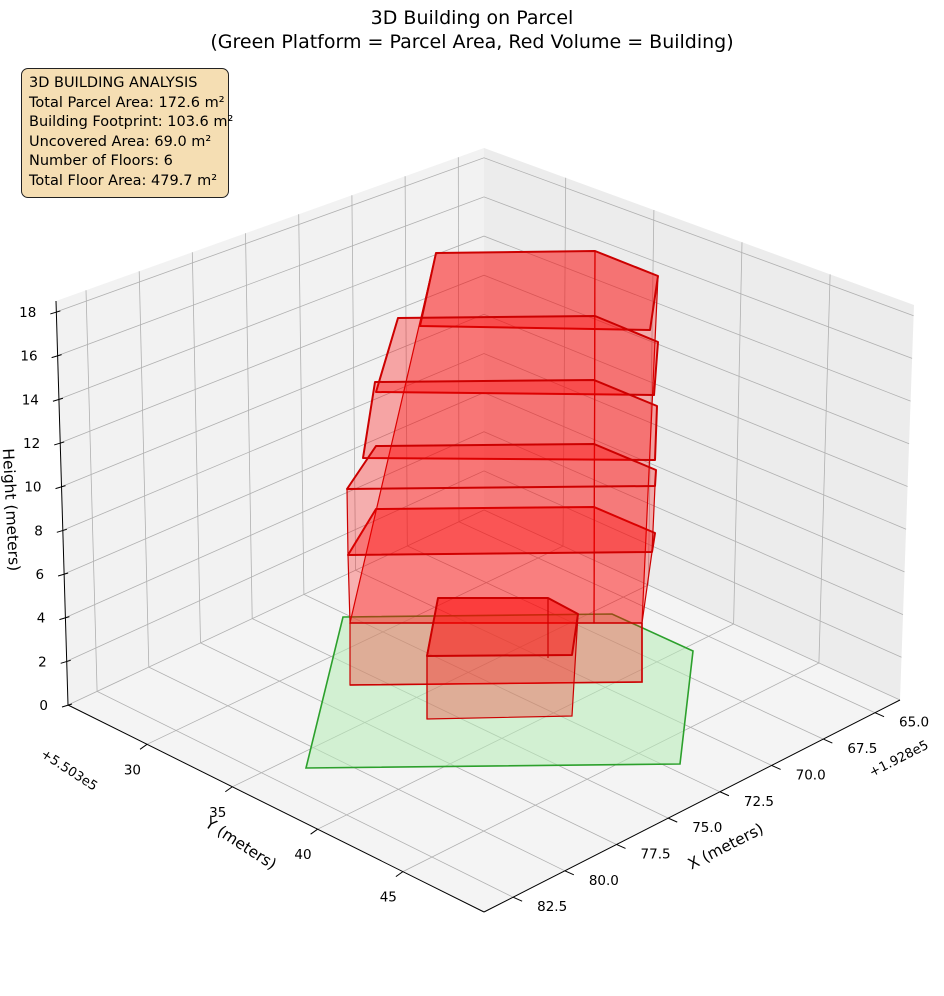 The height and width of the screenshot is (996, 944). I want to click on y-tick-label: 30, so click(132, 770).